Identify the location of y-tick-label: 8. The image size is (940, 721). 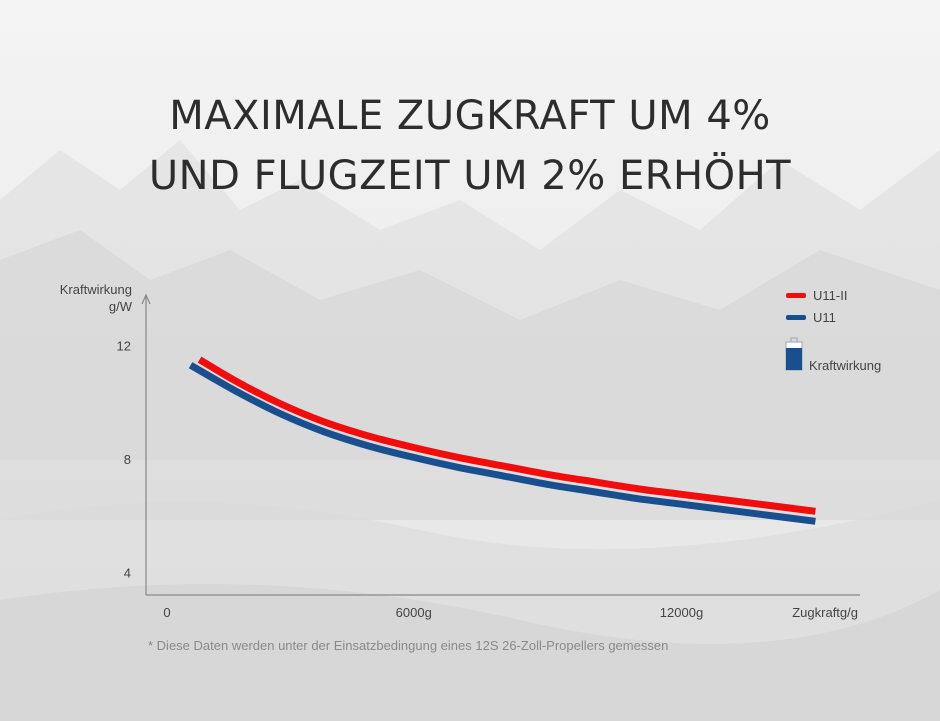
(127, 459).